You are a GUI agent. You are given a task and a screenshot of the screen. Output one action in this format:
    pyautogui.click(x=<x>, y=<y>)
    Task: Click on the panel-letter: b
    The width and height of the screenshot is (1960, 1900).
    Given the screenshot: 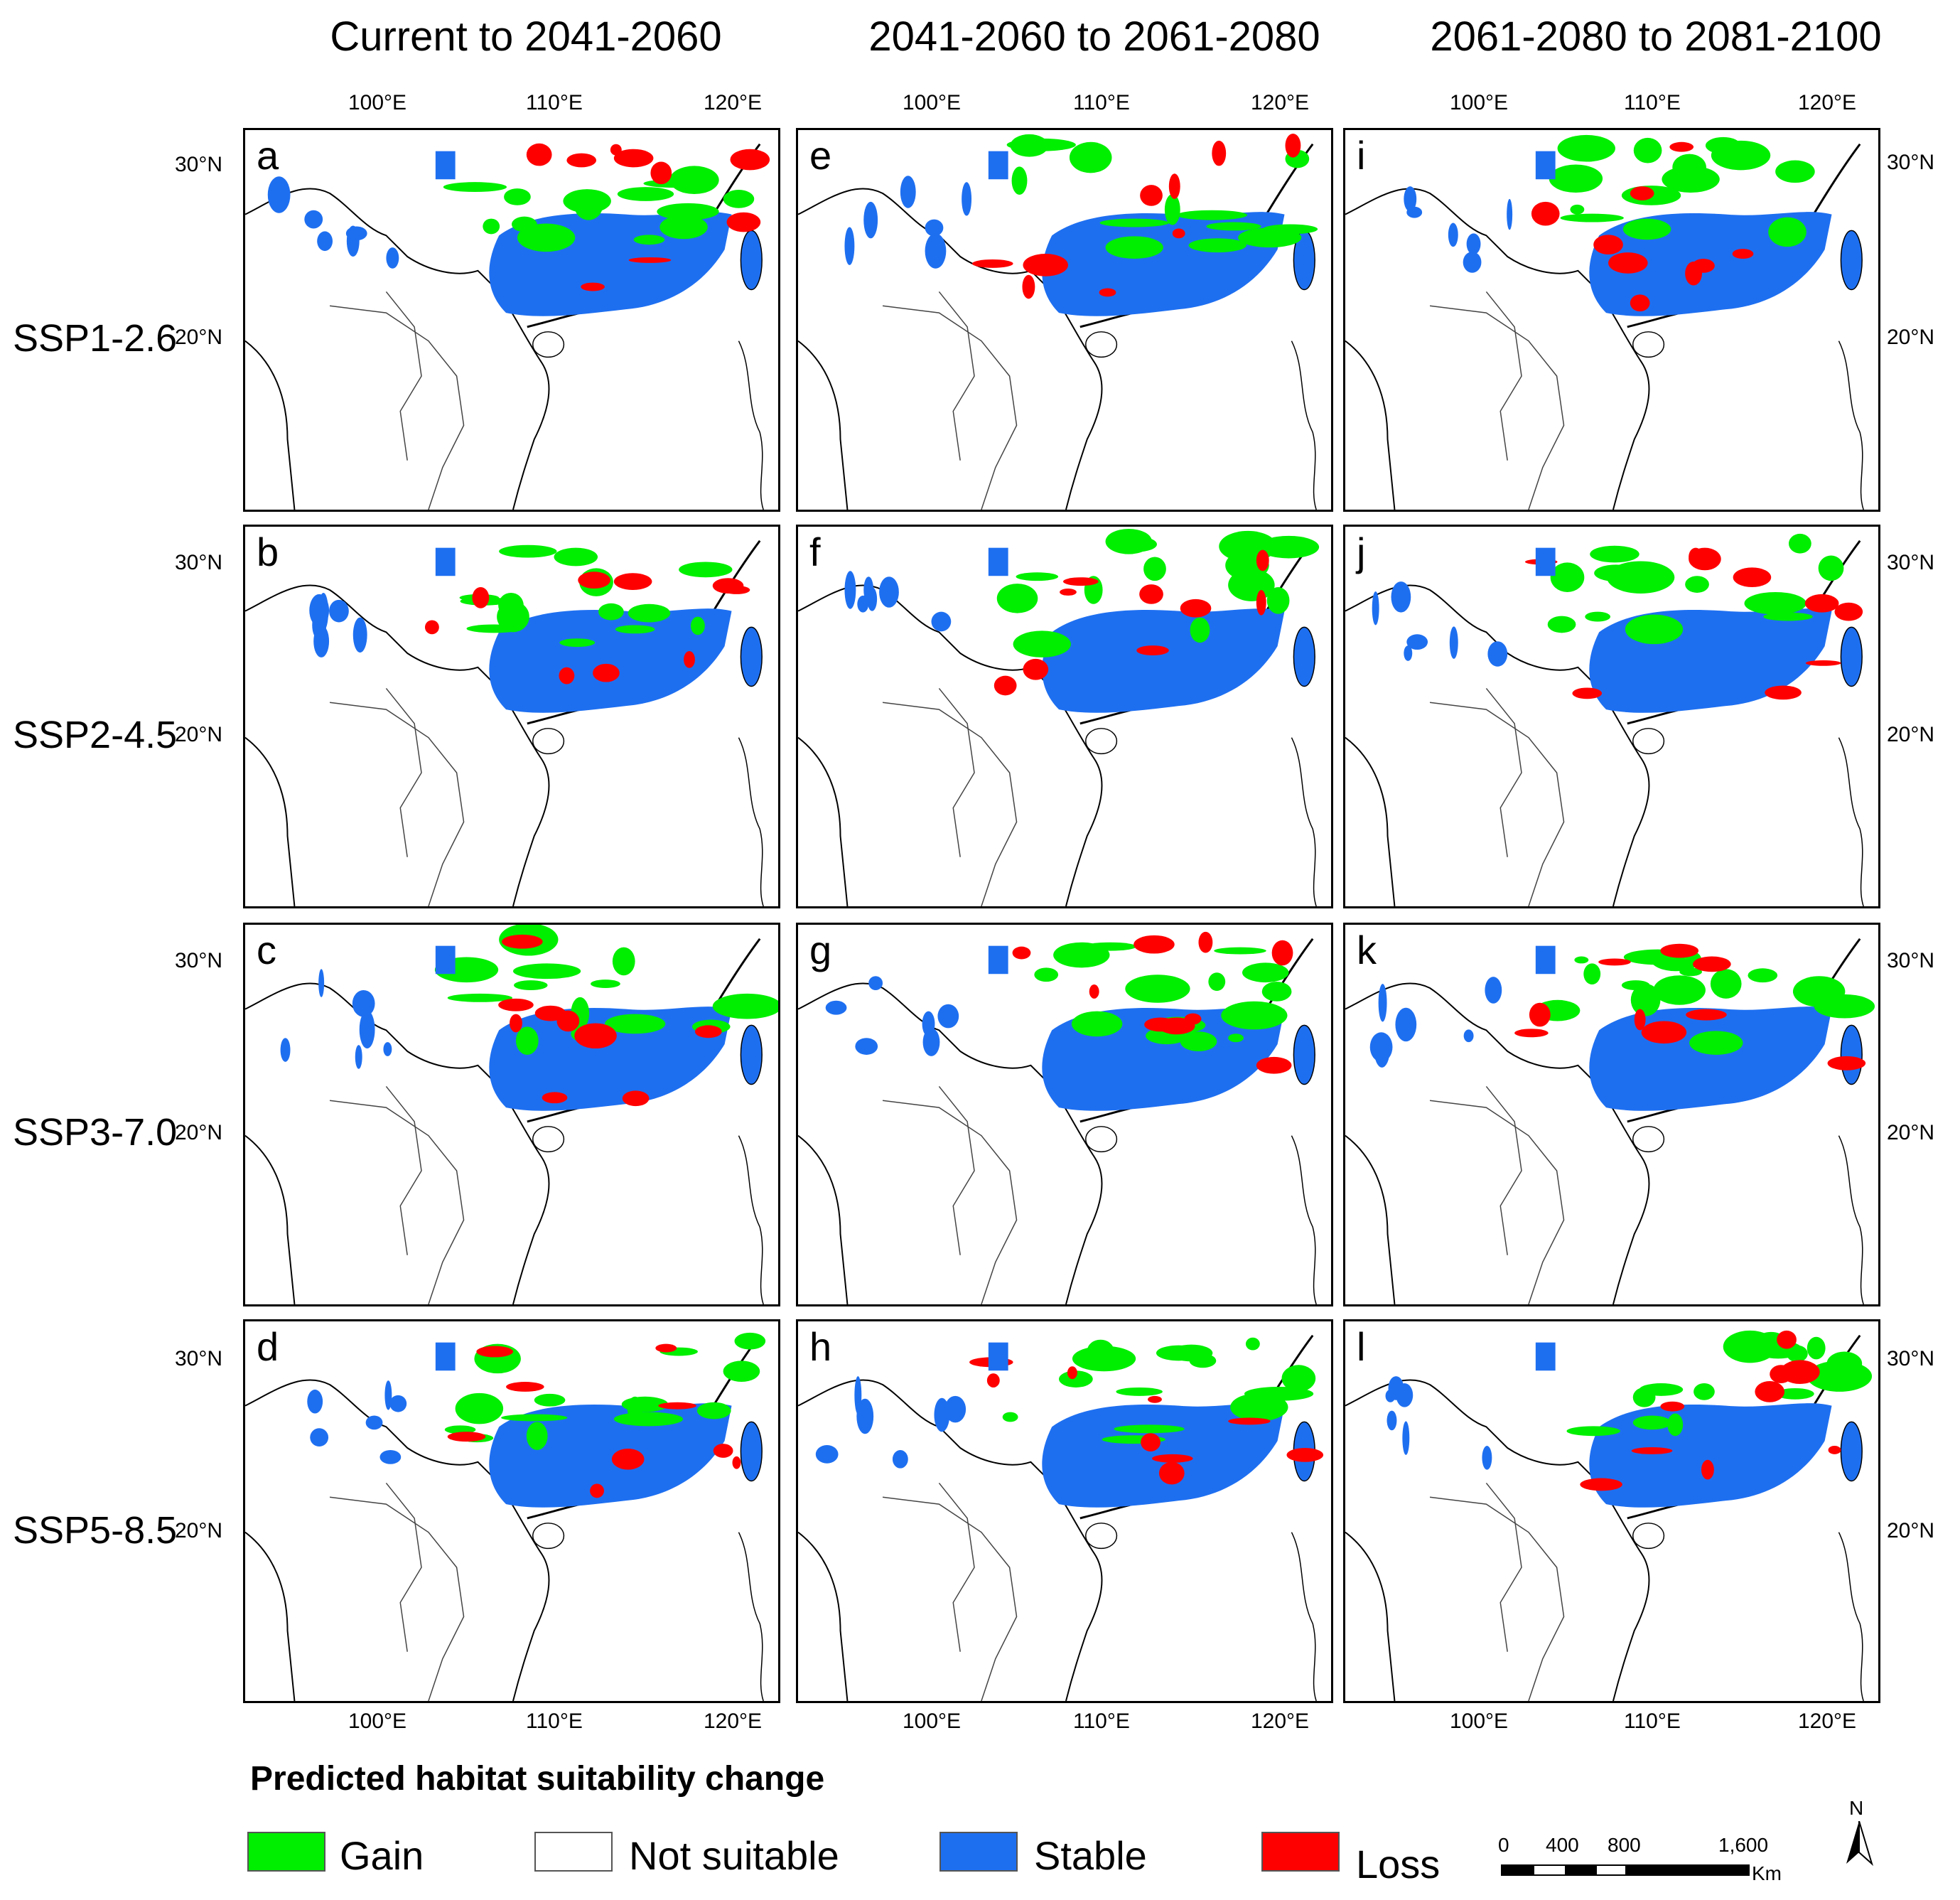 What is the action you would take?
    pyautogui.click(x=268, y=552)
    